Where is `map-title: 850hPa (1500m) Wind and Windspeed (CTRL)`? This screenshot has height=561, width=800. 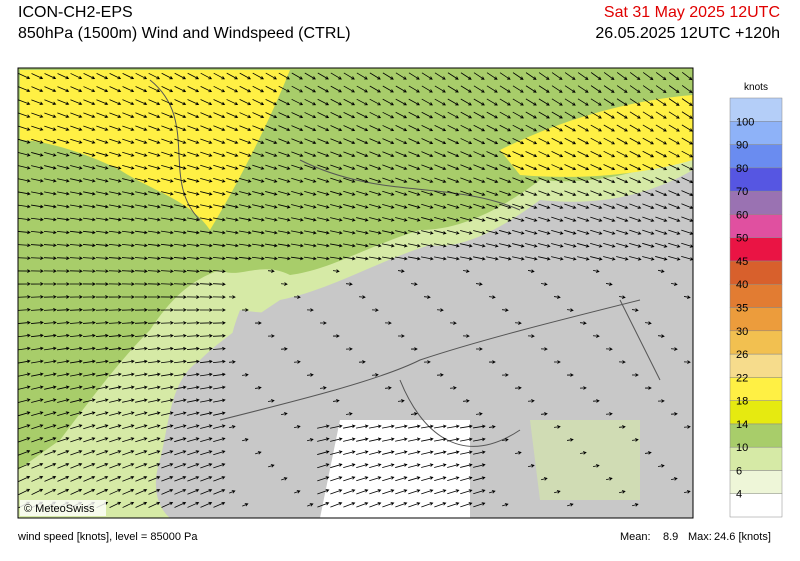
map-title: 850hPa (1500m) Wind and Windspeed (CTRL) is located at coordinates (184, 33).